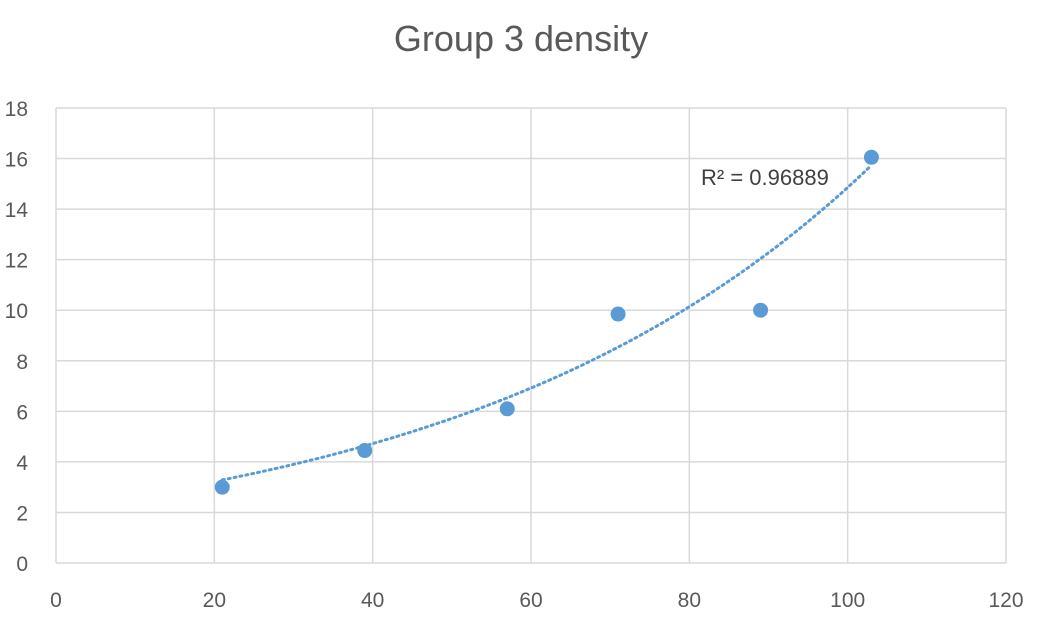 The height and width of the screenshot is (628, 1042). Describe the element at coordinates (16, 160) in the screenshot. I see `y-tick-label: 16` at that location.